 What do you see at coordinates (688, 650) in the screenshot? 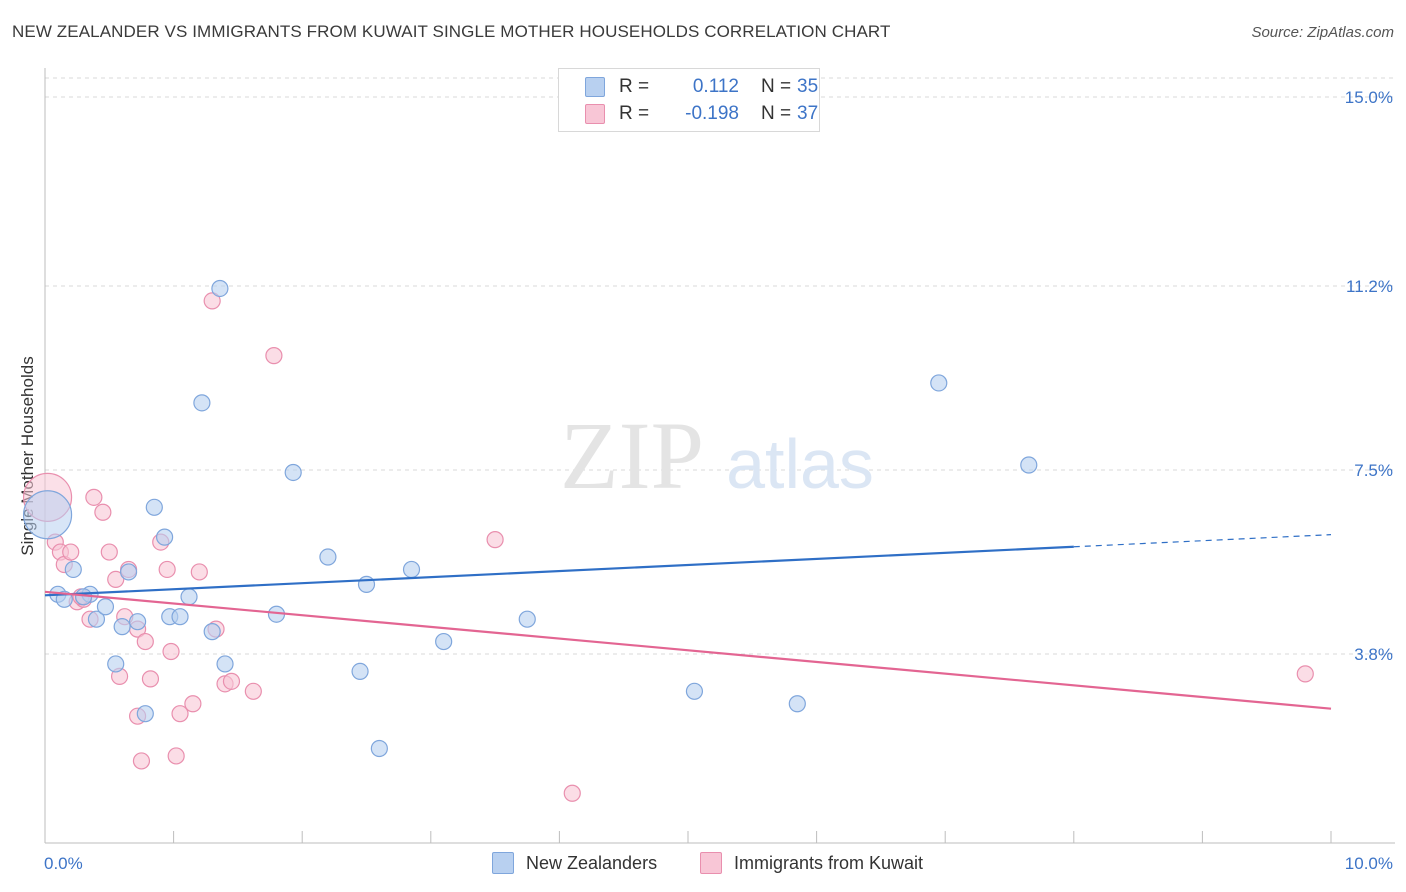
I see `trendline-kuwait` at bounding box center [688, 650].